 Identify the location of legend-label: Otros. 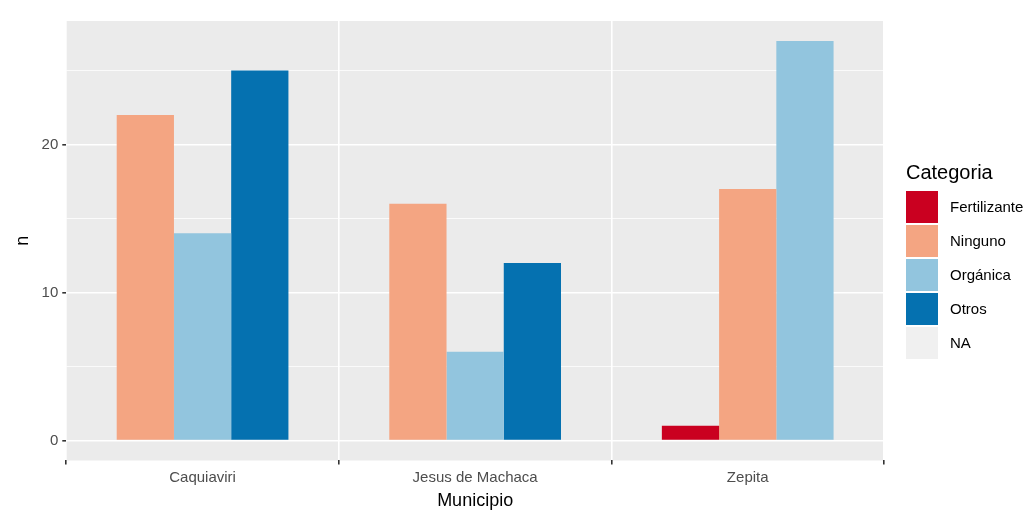
(968, 308).